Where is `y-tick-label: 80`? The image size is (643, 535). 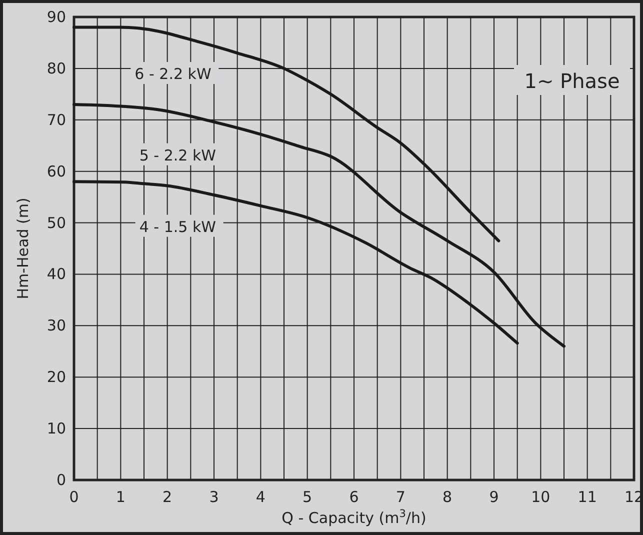
y-tick-label: 80 is located at coordinates (56, 68).